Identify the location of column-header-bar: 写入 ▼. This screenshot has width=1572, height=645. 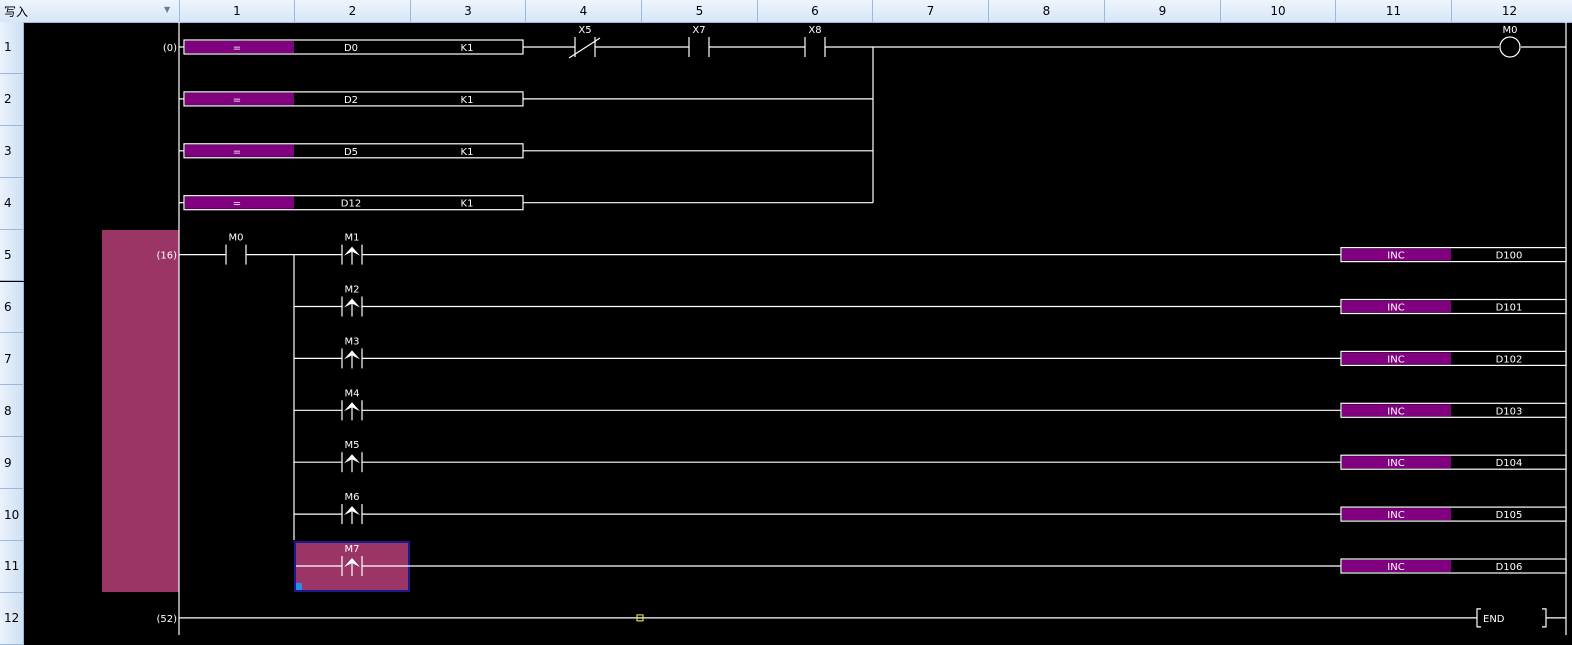
(786, 11).